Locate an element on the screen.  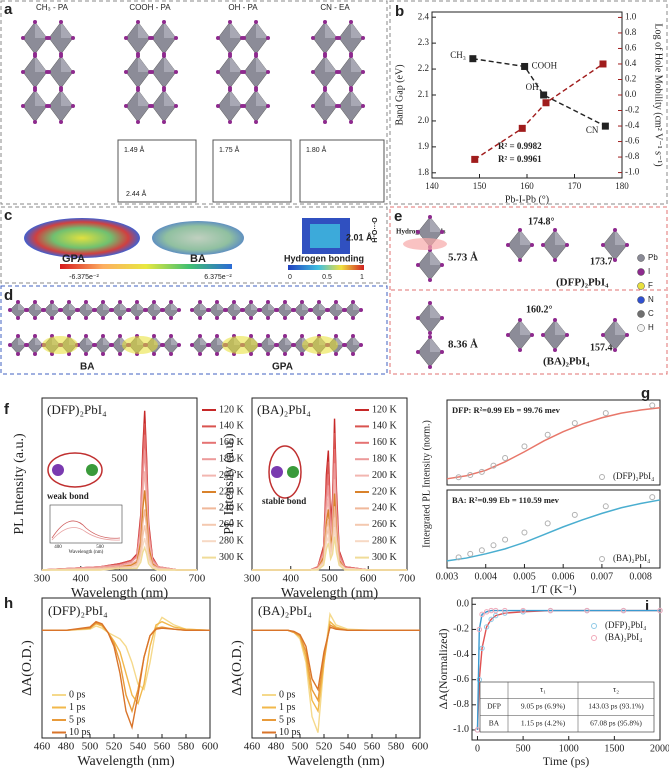
point-label: CN is located at coordinates (592, 130).